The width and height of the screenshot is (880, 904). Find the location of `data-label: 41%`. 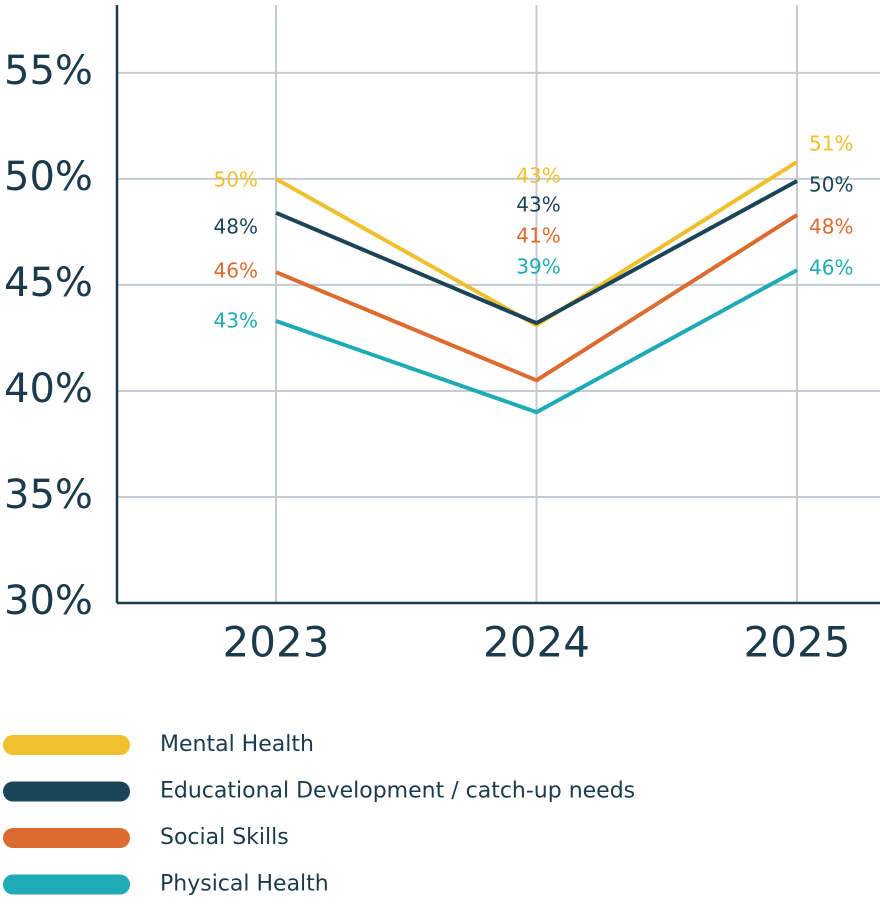

data-label: 41% is located at coordinates (538, 236).